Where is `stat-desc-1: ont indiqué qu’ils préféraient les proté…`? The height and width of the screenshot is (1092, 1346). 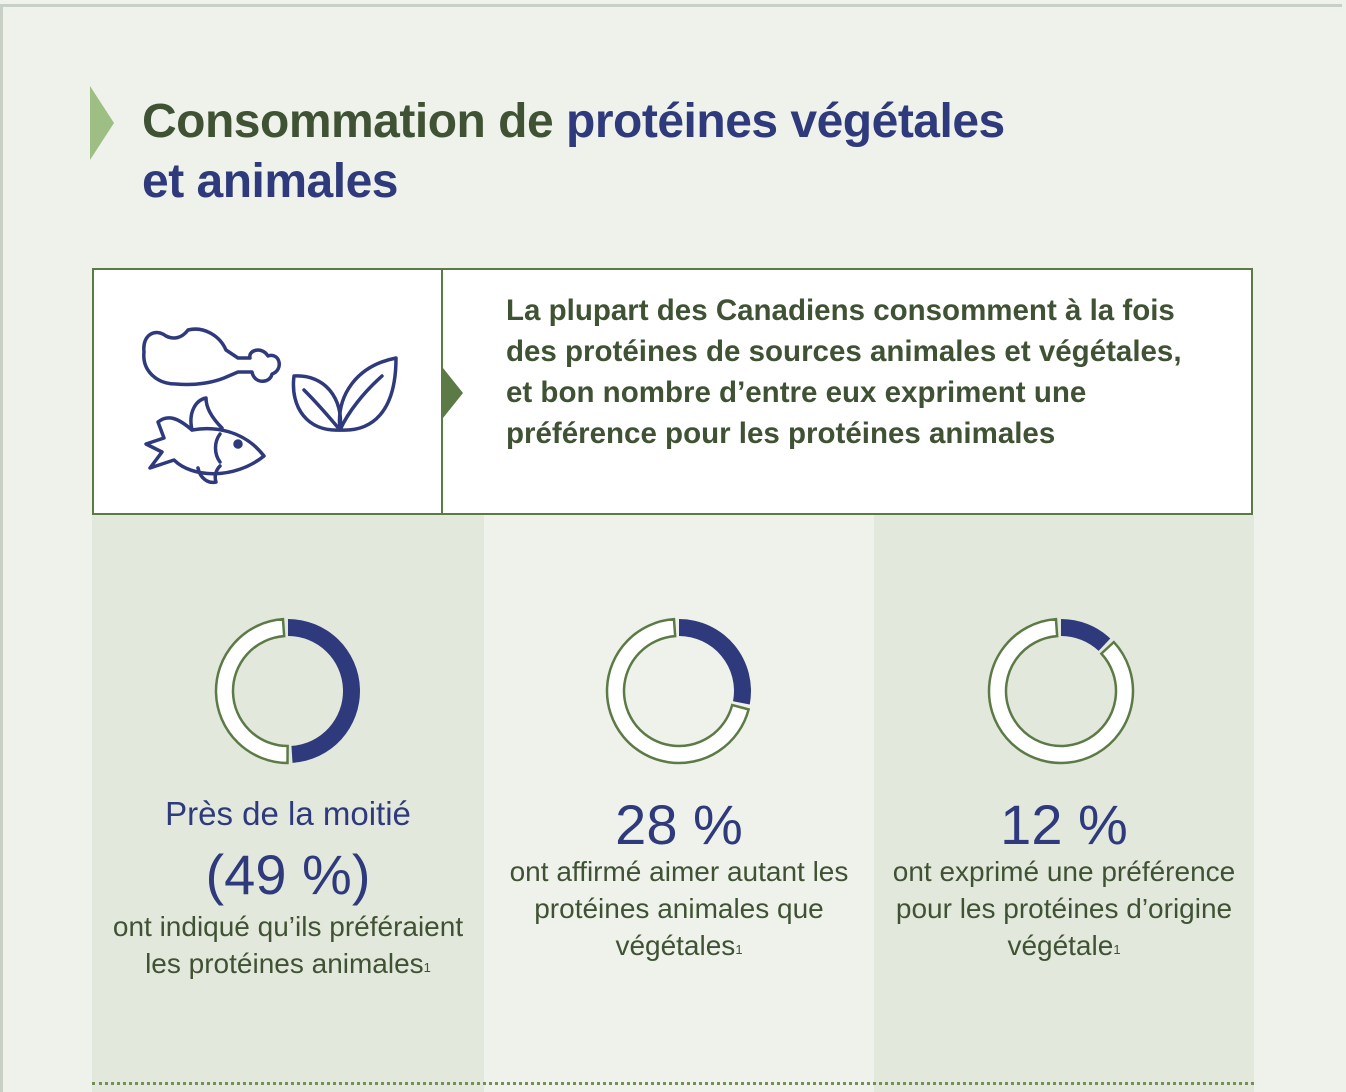 stat-desc-1: ont indiqué qu’ils préféraient les proté… is located at coordinates (288, 945).